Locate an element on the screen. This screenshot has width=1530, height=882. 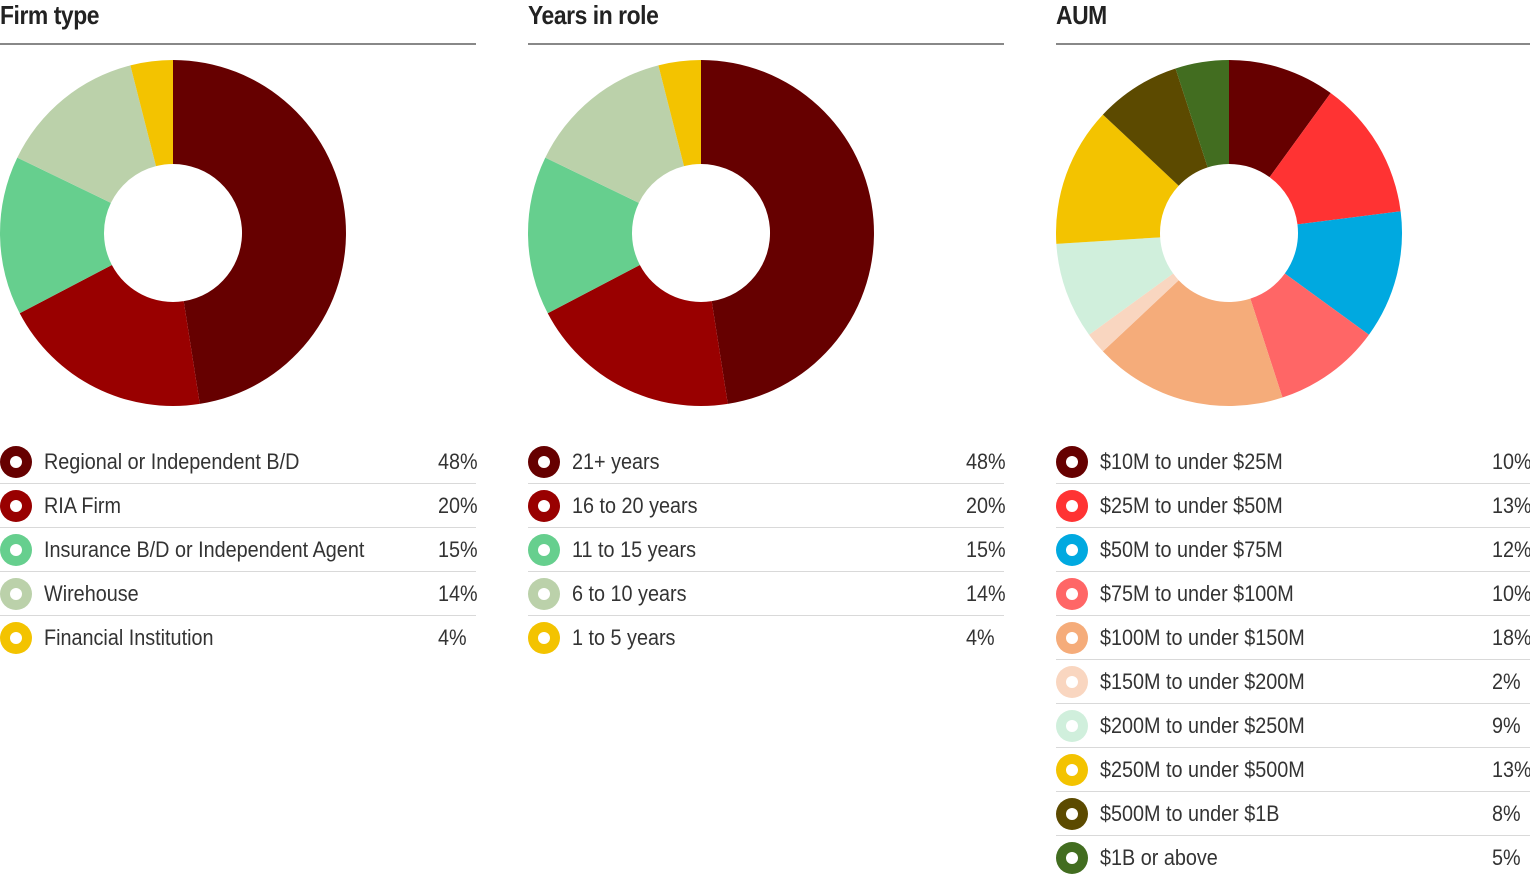
legend-item-200m-to-under-250m: $200M to under $250M 9% is located at coordinates (1293, 726).